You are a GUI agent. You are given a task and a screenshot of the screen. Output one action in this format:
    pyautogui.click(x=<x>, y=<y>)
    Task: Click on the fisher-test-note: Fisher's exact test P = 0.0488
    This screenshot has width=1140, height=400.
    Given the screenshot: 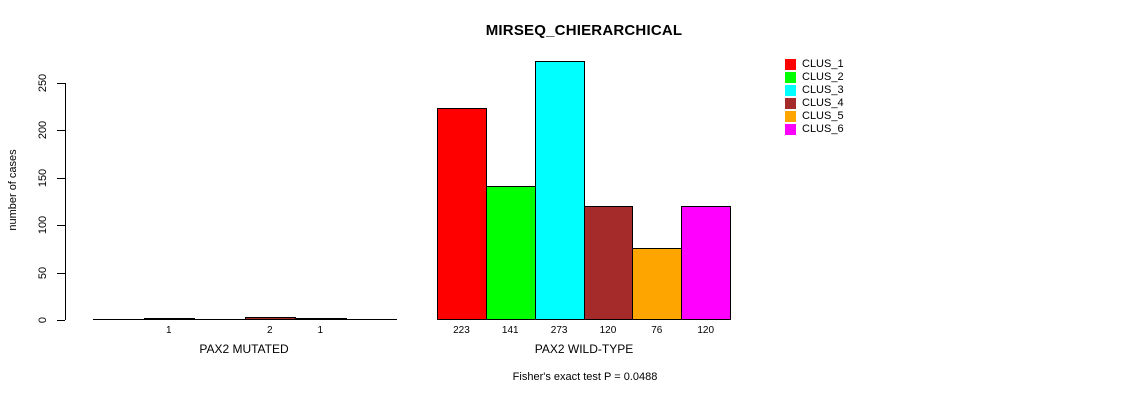 What is the action you would take?
    pyautogui.click(x=585, y=377)
    